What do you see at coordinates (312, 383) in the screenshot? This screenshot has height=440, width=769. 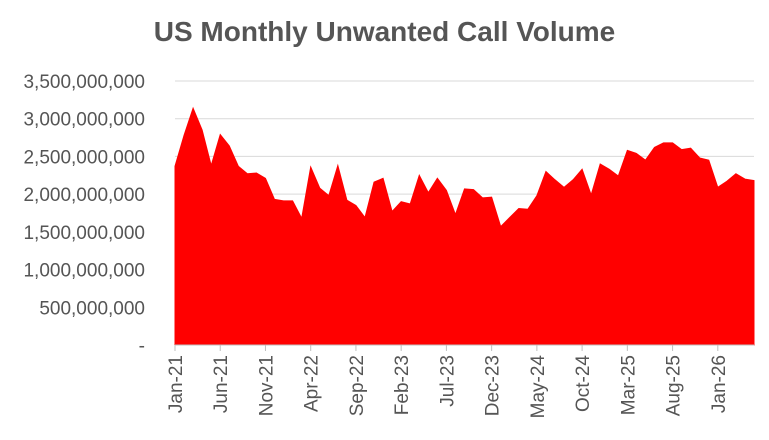 I see `x-tick-label: Apr-22` at bounding box center [312, 383].